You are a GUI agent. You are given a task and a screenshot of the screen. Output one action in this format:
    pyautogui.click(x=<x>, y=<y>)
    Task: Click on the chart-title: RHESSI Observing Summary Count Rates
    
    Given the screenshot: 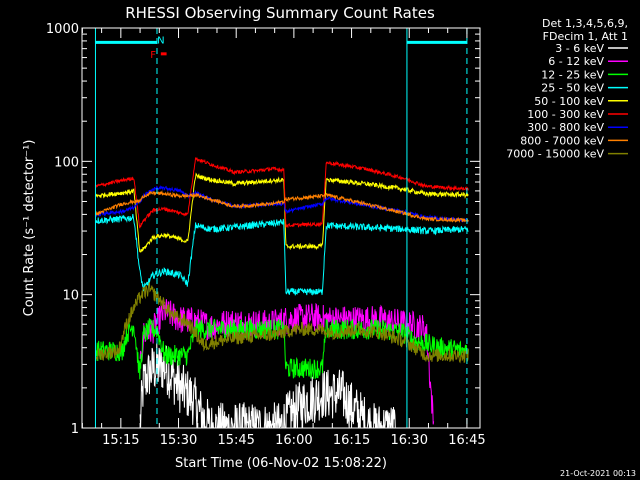 What is the action you would take?
    pyautogui.click(x=280, y=13)
    